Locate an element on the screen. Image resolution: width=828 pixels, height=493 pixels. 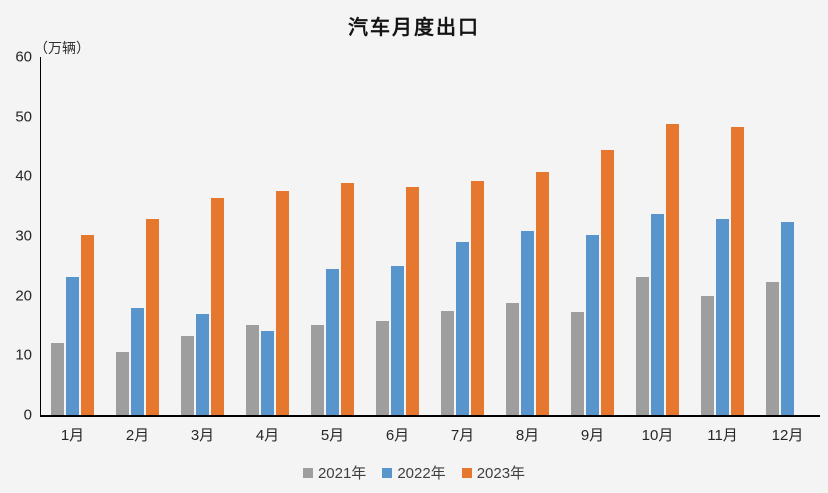
legend: 2021年 2022年 2023年 is located at coordinates (414, 472).